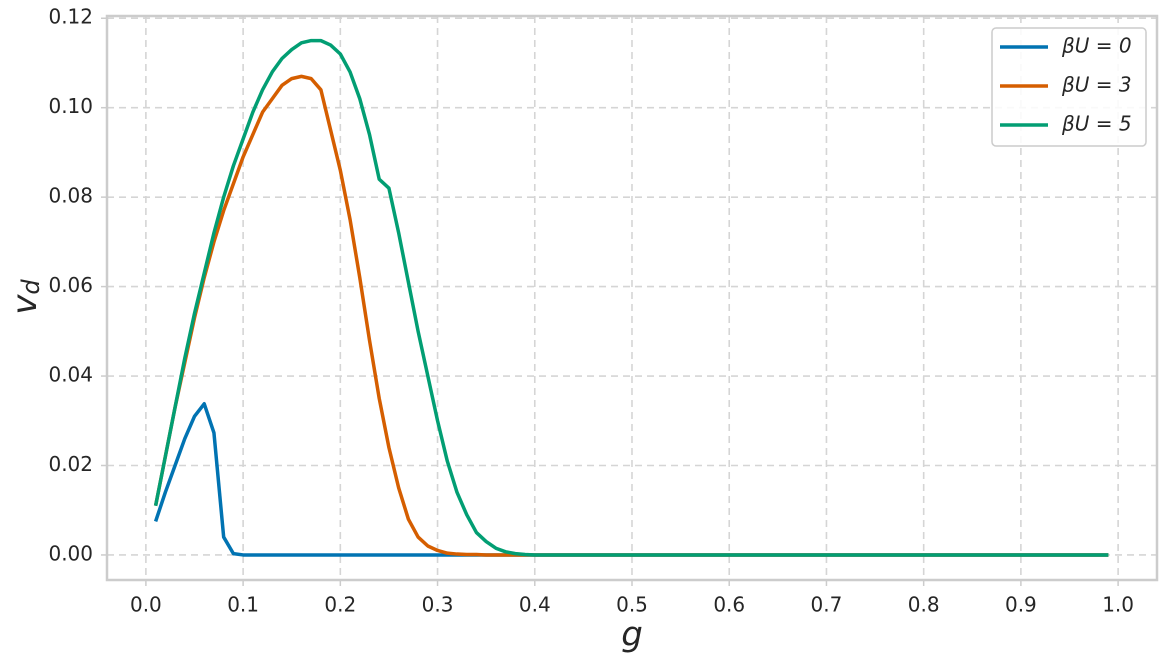 Image resolution: width=1166 pixels, height=665 pixels. What do you see at coordinates (535, 605) in the screenshot?
I see `x-tick-label: 0.4` at bounding box center [535, 605].